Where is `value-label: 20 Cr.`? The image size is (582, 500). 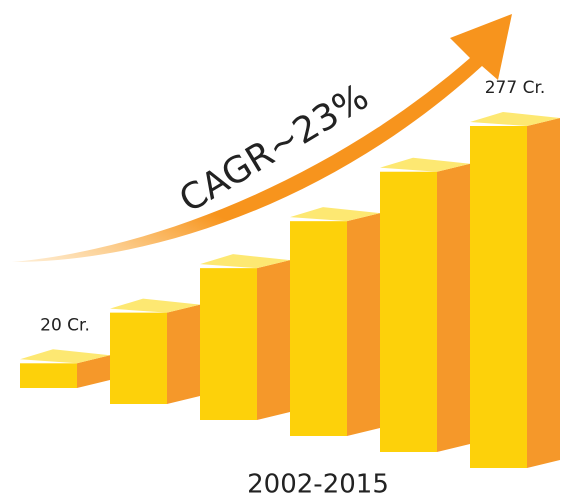
value-label: 20 Cr. is located at coordinates (65, 325).